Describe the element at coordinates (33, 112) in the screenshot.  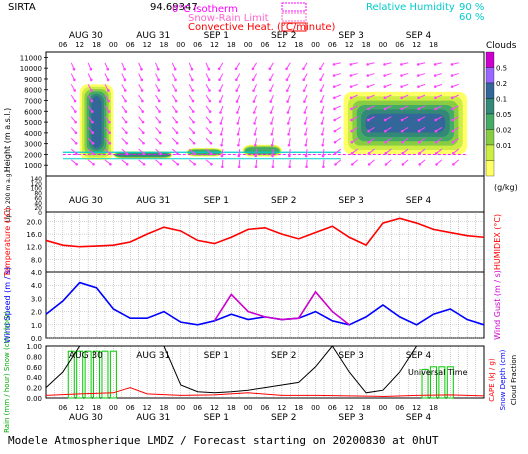
I see `height-tick-label: 6000` at that location.